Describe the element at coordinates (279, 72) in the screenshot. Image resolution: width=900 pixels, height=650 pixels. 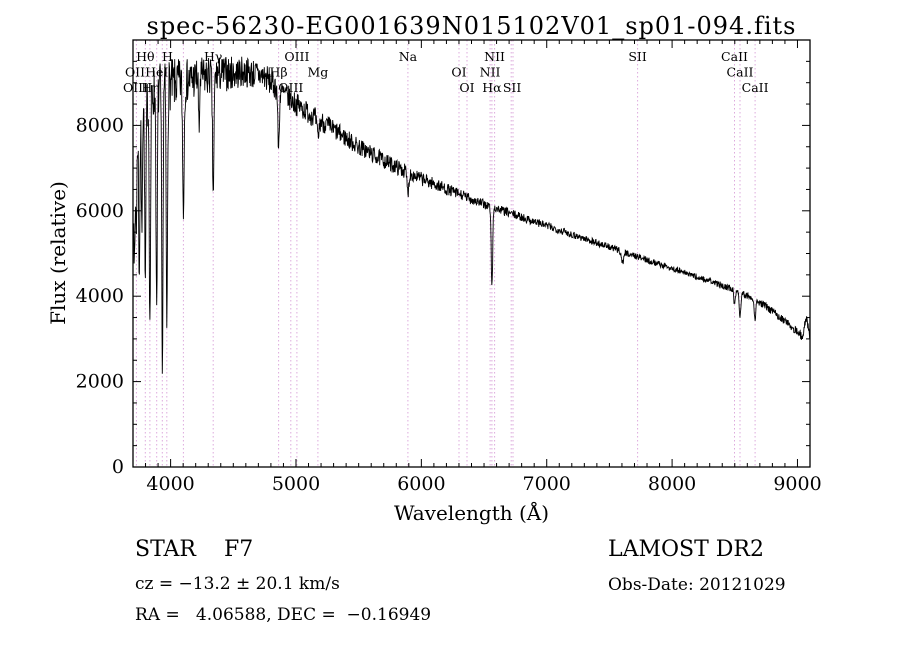
I see `spectral-line-label: Hβ` at that location.